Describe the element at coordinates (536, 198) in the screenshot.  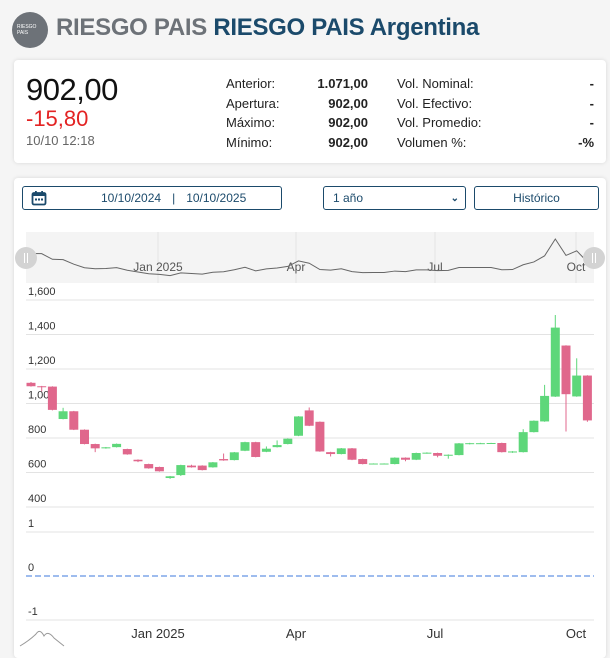
I see `historico-button: Histórico` at that location.